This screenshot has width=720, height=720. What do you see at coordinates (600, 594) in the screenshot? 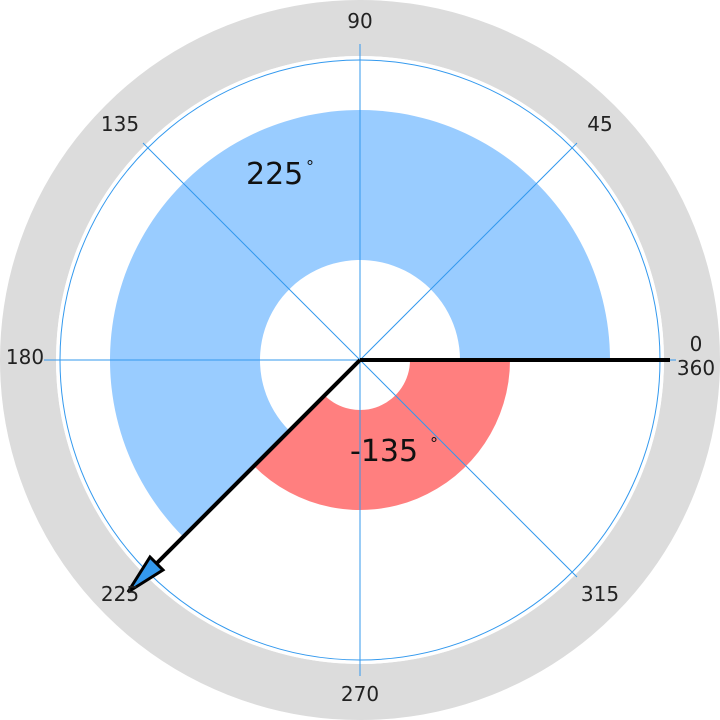
I see `tick-label-315: 315` at bounding box center [600, 594].